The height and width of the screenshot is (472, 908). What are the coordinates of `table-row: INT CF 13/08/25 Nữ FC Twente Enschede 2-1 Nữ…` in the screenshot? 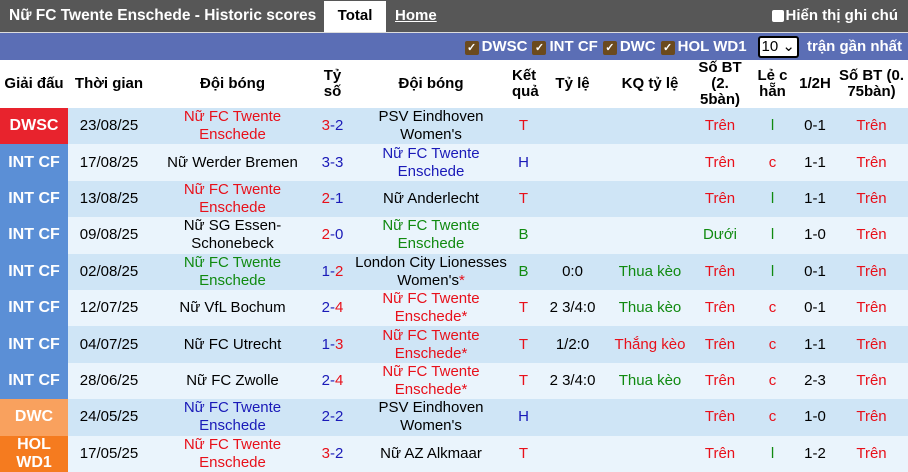 It's located at (454, 199).